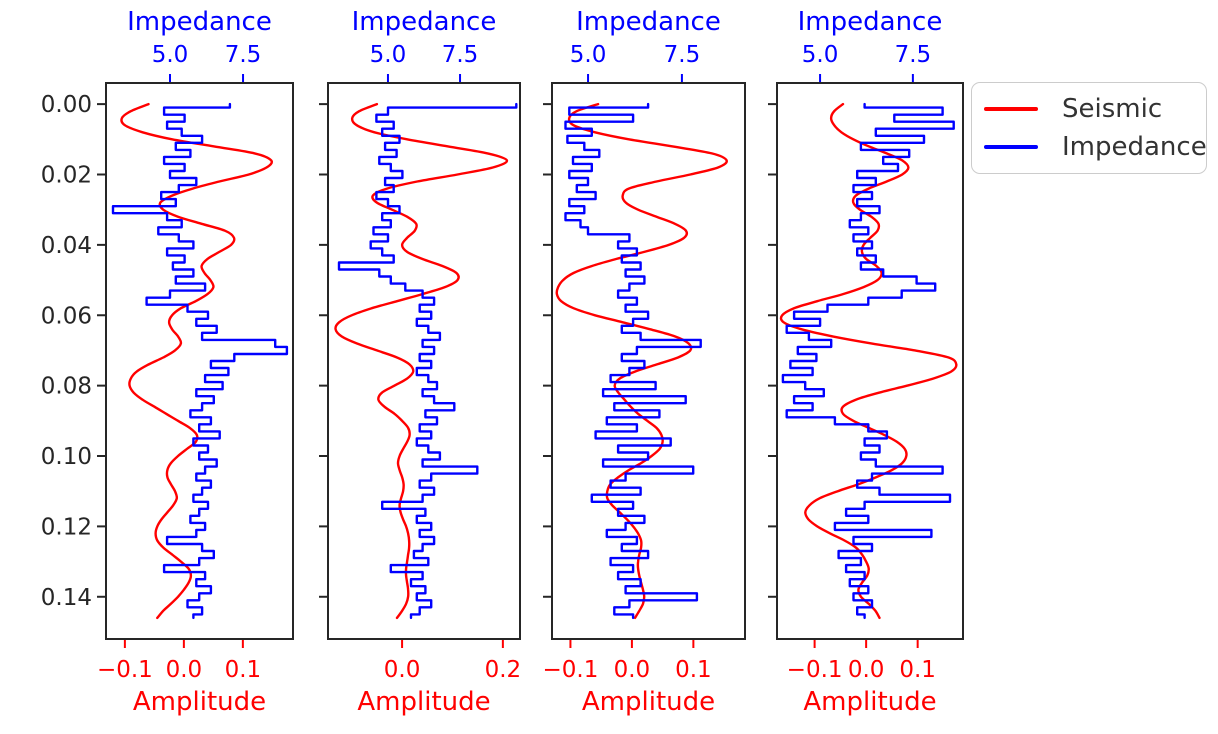  I want to click on depth-tick-label: 0.06, so click(66, 316).